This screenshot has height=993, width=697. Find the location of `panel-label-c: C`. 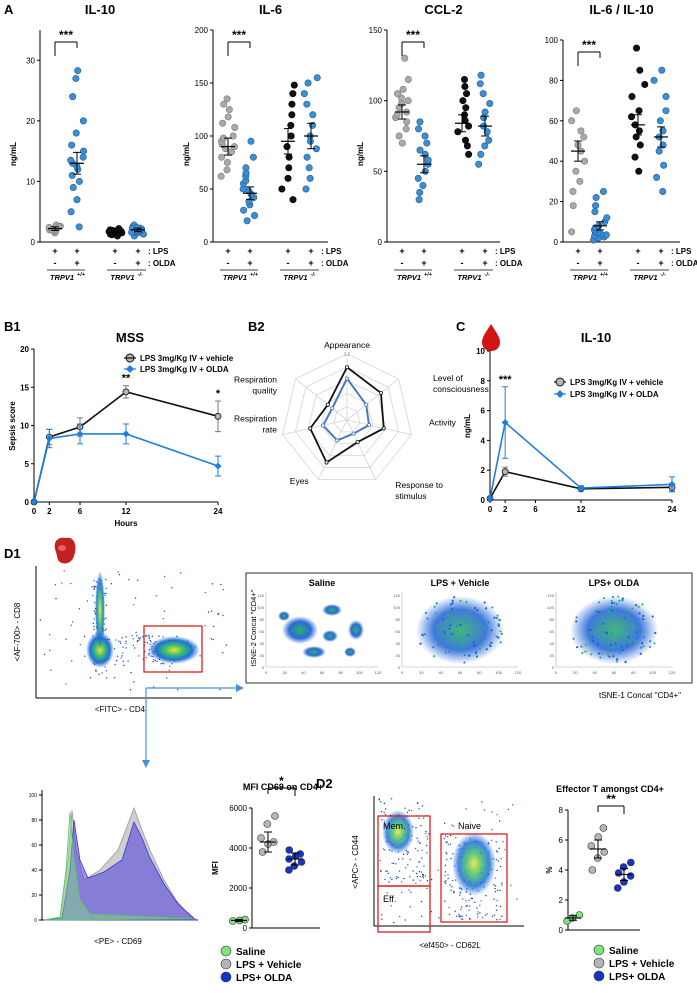

panel-label-c: C is located at coordinates (461, 326).